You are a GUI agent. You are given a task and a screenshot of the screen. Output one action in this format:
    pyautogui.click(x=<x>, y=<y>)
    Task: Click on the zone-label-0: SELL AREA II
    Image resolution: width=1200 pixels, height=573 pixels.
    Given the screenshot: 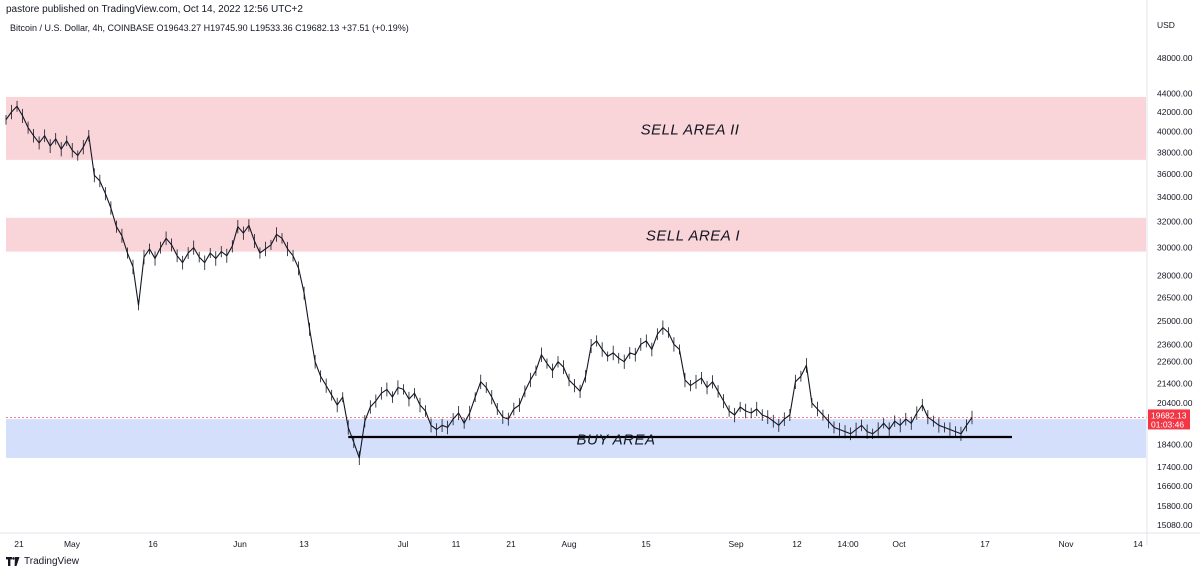 What is the action you would take?
    pyautogui.click(x=690, y=129)
    